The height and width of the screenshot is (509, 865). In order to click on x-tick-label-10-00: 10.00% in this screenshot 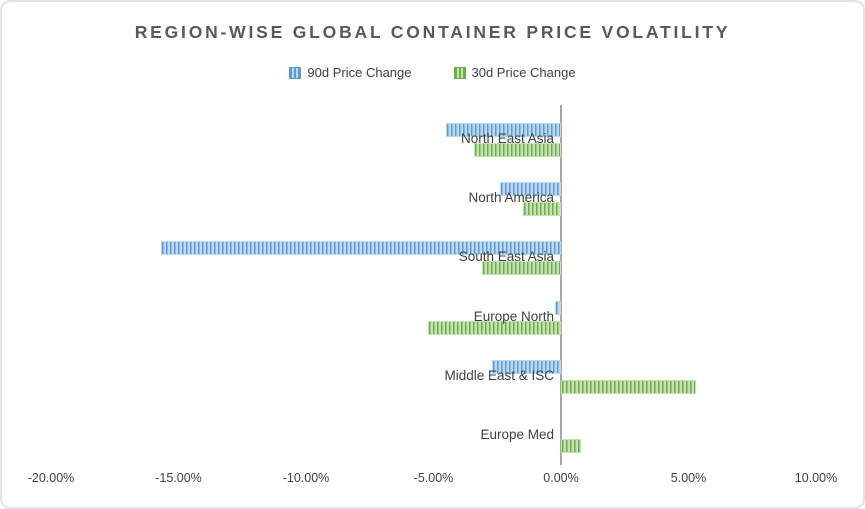, I will do `click(816, 478)`.